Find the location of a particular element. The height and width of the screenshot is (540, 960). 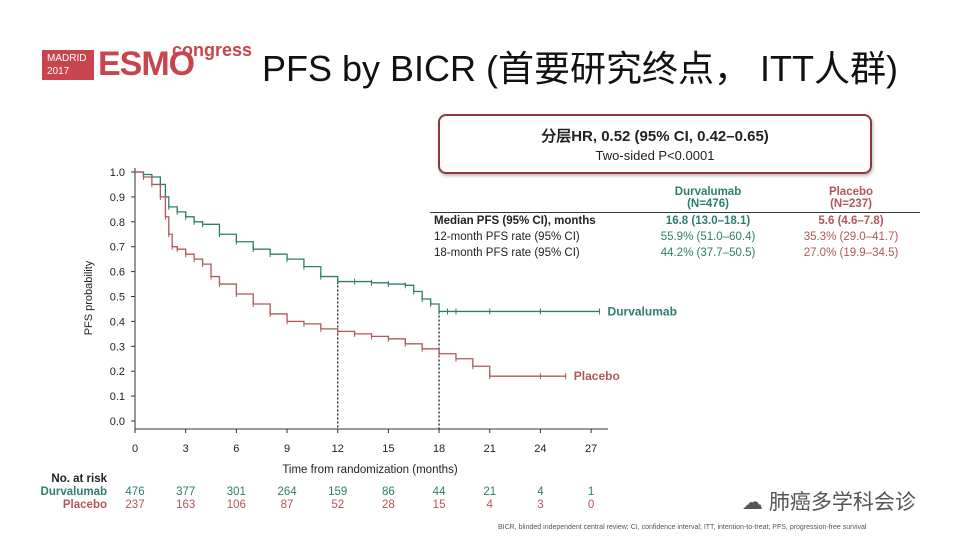

x-tick-label: 15 is located at coordinates (388, 449).